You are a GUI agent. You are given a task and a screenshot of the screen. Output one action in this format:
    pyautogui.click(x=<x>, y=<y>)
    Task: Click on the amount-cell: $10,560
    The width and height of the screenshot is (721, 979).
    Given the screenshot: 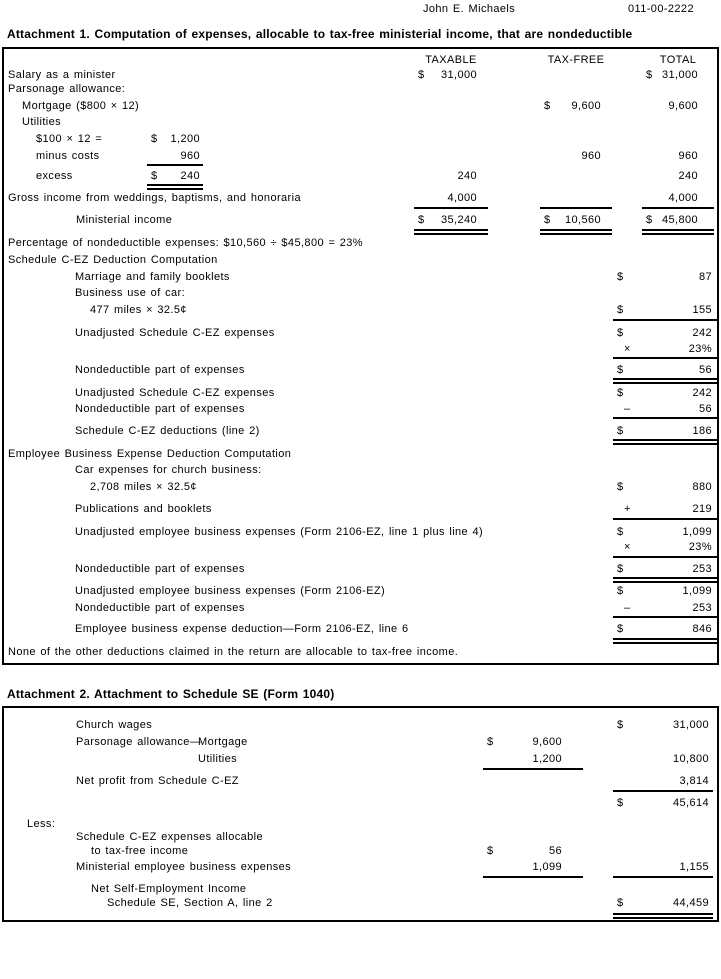 What is the action you would take?
    pyautogui.click(x=576, y=220)
    